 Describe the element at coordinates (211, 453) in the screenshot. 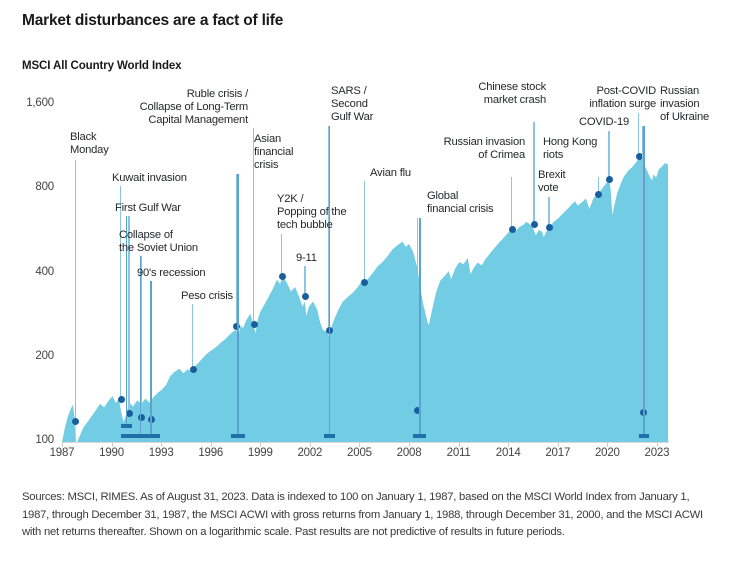

I see `x-axis-tick-label: 1996` at that location.